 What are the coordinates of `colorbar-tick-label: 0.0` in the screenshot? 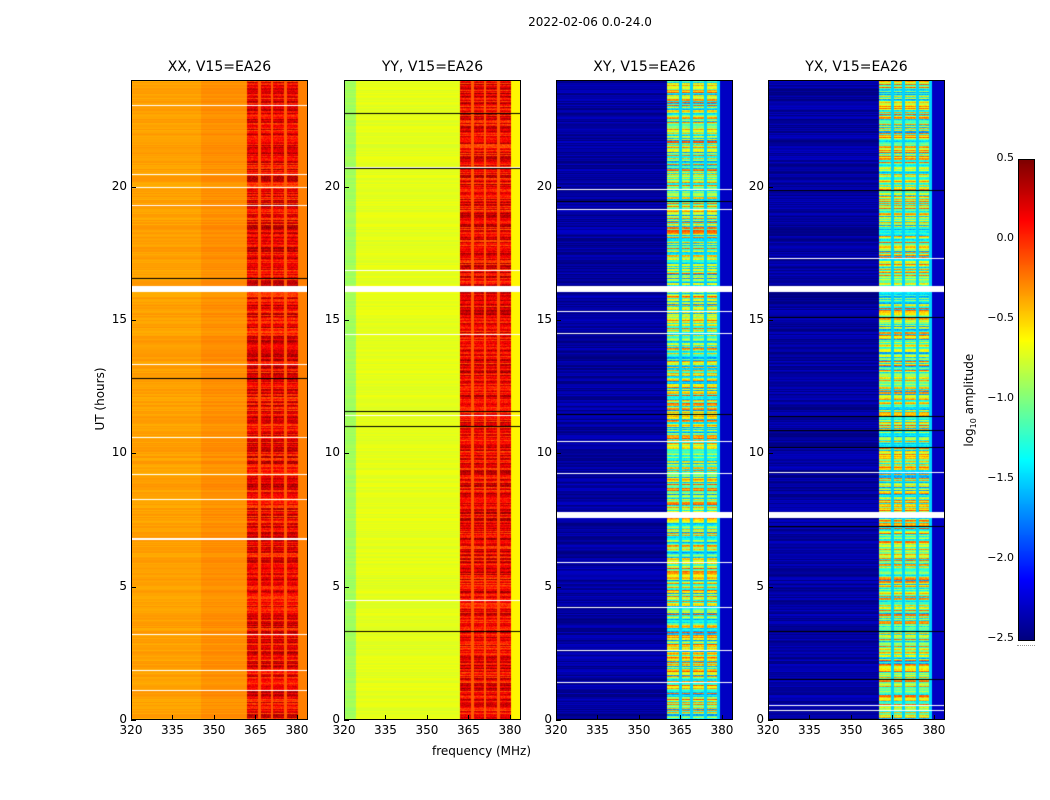 It's located at (1005, 237).